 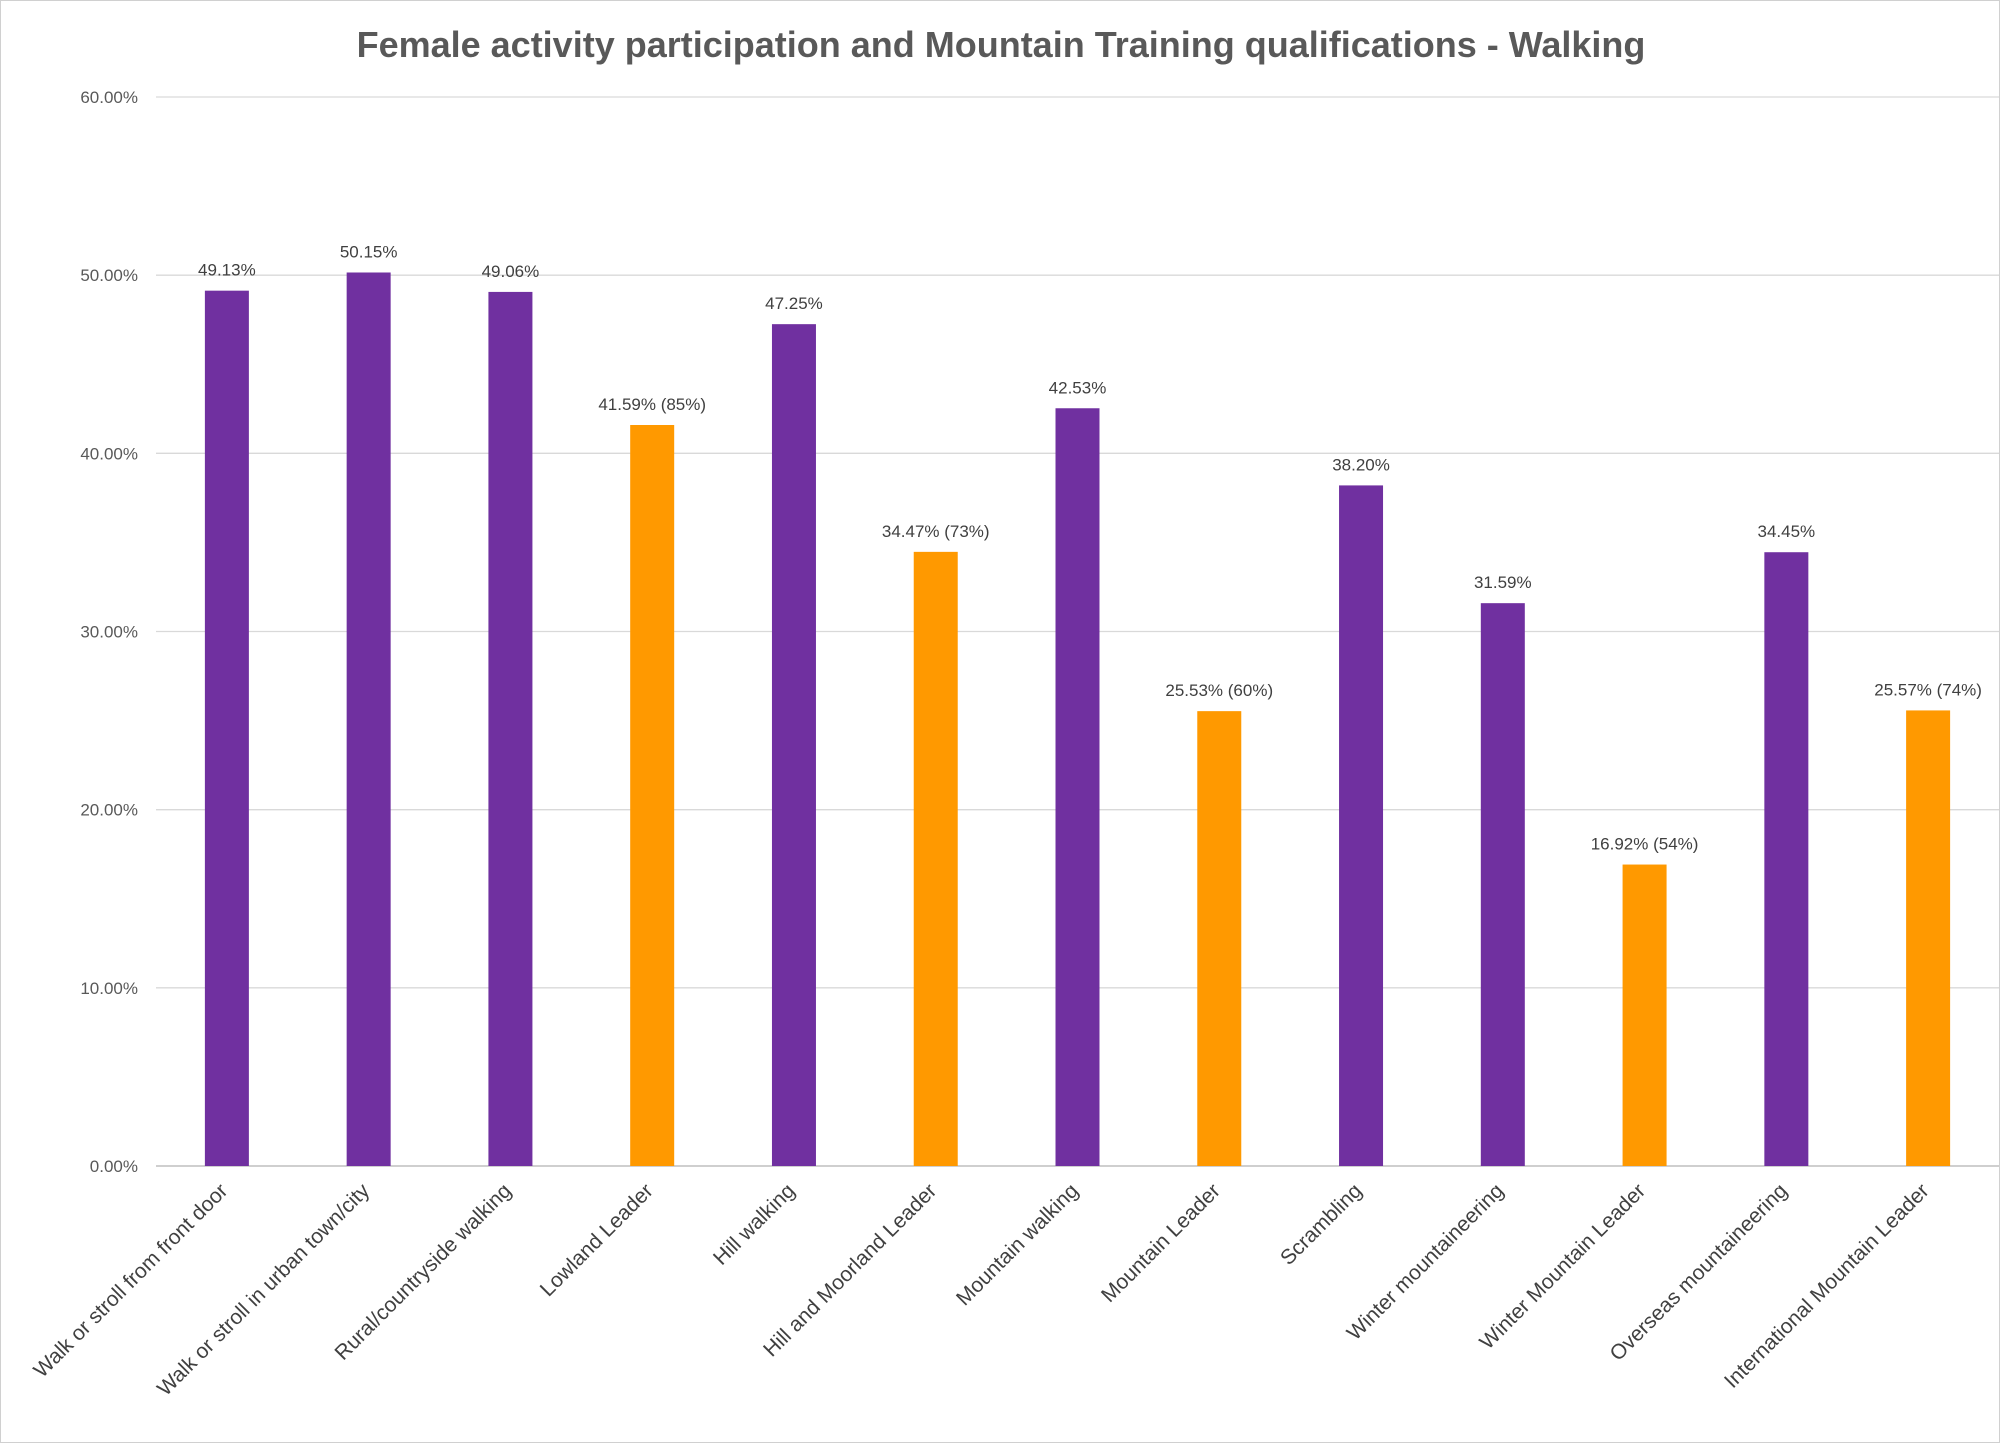 What do you see at coordinates (109, 97) in the screenshot?
I see `y-tick-label: 60.00%` at bounding box center [109, 97].